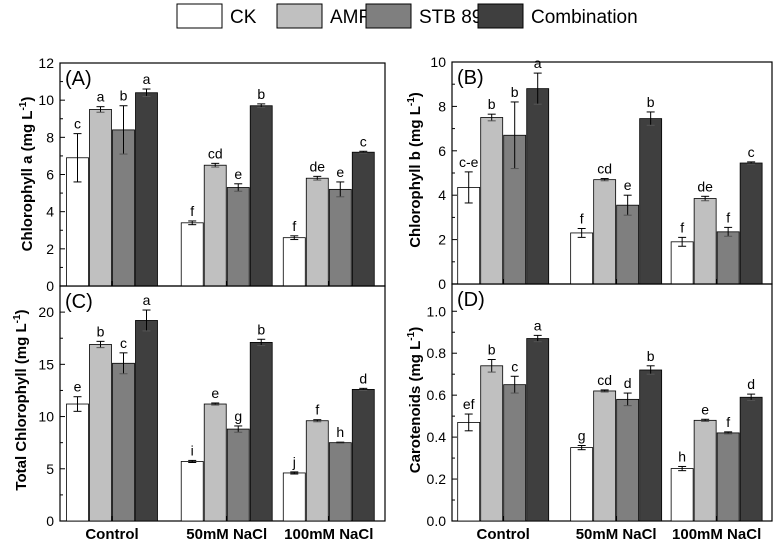 The width and height of the screenshot is (780, 551). Describe the element at coordinates (415, 407) in the screenshot. I see `y-axis-label-main: Carotenoids (mg L` at that location.